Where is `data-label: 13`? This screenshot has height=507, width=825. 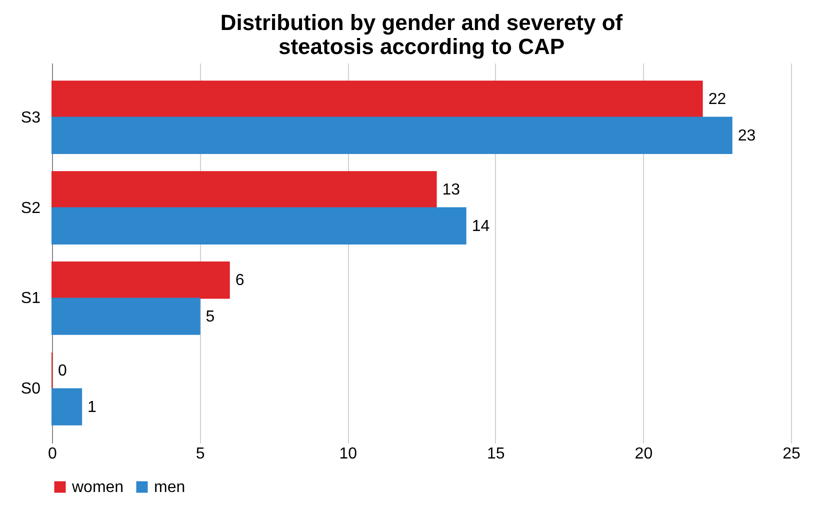 data-label: 13 is located at coordinates (451, 190).